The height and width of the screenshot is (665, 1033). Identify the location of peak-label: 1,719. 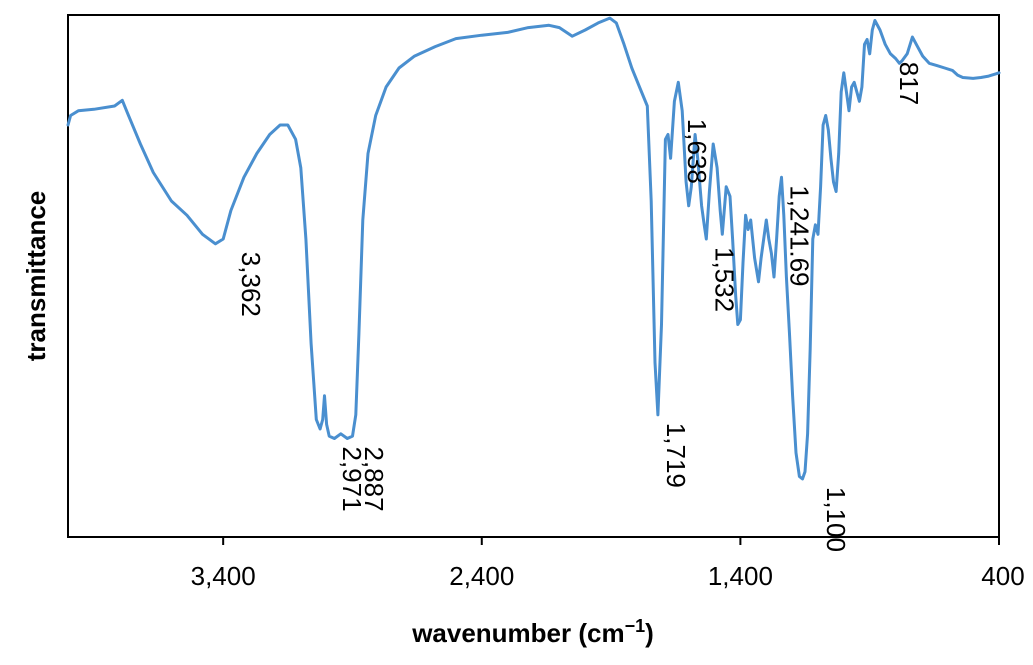
(676, 455).